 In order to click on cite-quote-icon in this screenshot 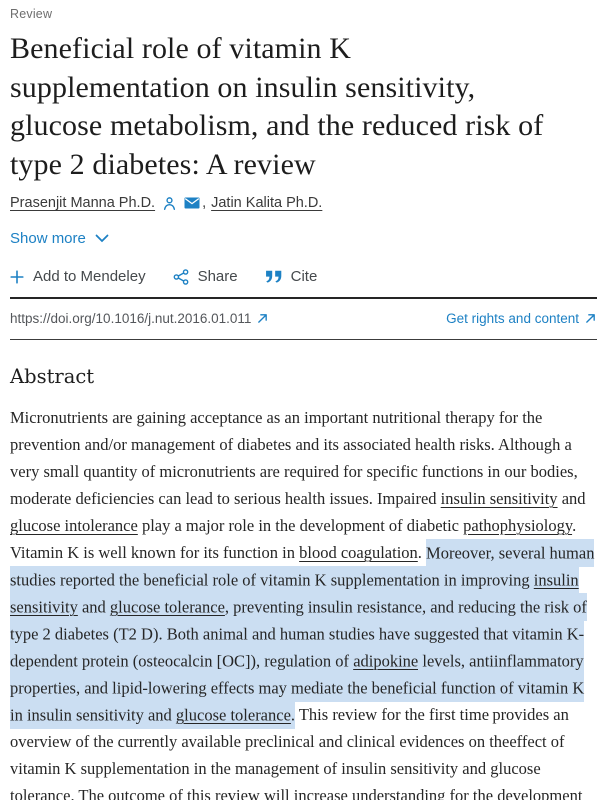, I will do `click(273, 276)`.